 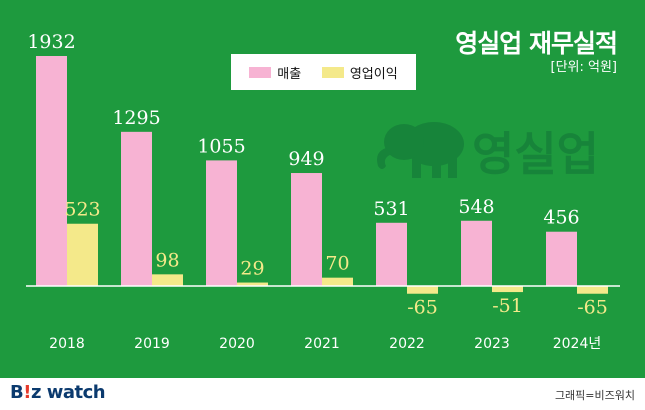 What do you see at coordinates (507, 306) in the screenshot?
I see `data-label-operating_profit: -51` at bounding box center [507, 306].